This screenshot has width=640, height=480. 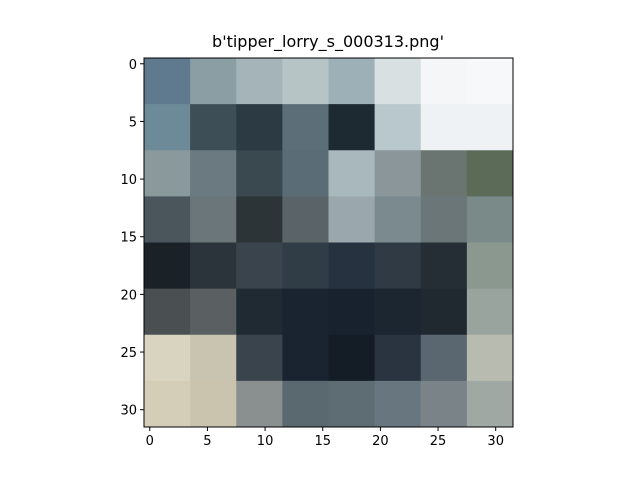 What do you see at coordinates (265, 441) in the screenshot?
I see `x-tick-label: 10` at bounding box center [265, 441].